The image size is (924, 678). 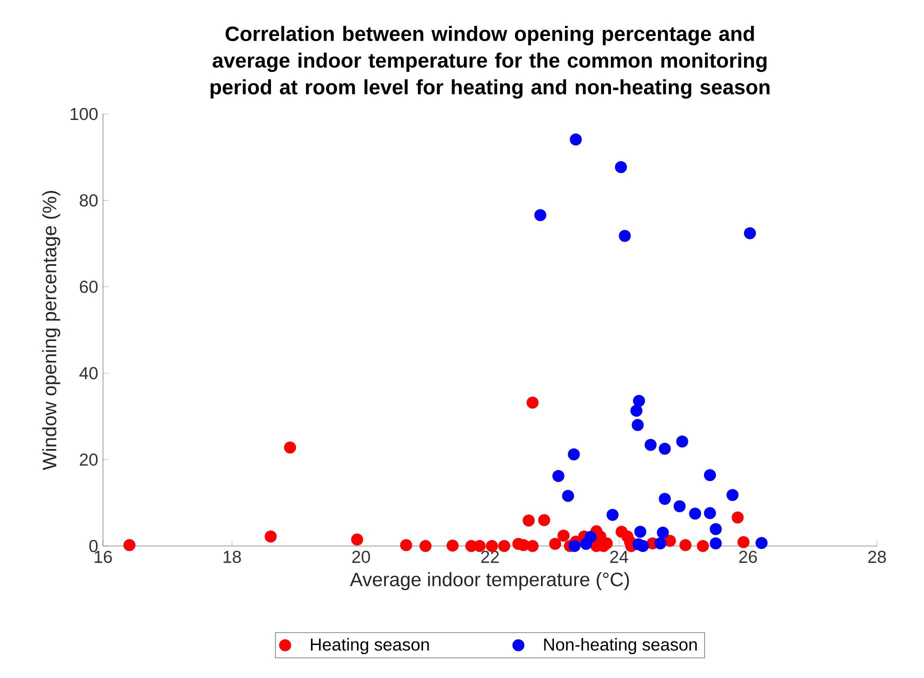 I want to click on y-tick-label: 20, so click(x=89, y=459).